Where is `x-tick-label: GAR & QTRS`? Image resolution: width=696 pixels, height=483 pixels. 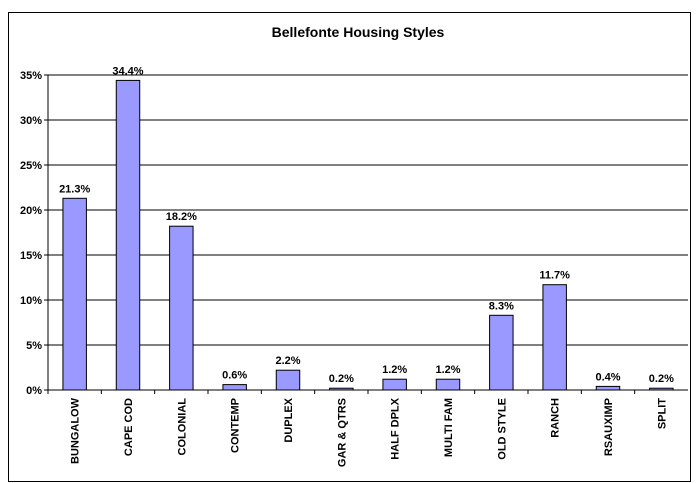
x-tick-label: GAR & QTRS is located at coordinates (342, 432).